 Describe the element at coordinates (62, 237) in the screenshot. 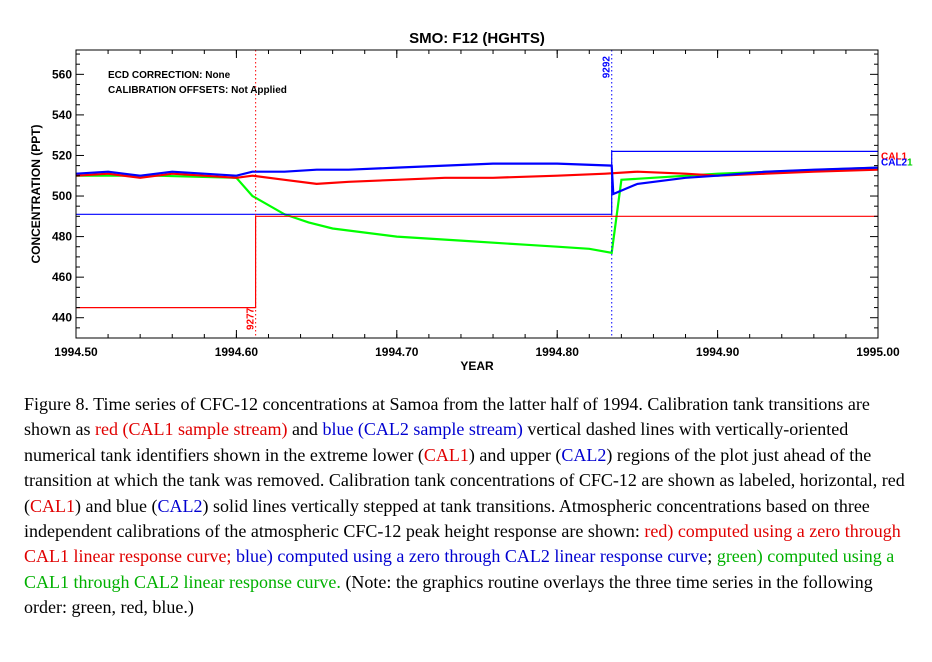

I see `y-tick-label: 480` at that location.